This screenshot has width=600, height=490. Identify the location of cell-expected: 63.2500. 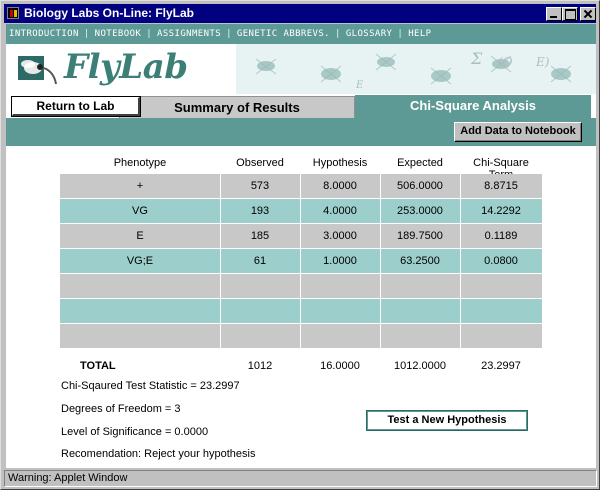
(420, 261).